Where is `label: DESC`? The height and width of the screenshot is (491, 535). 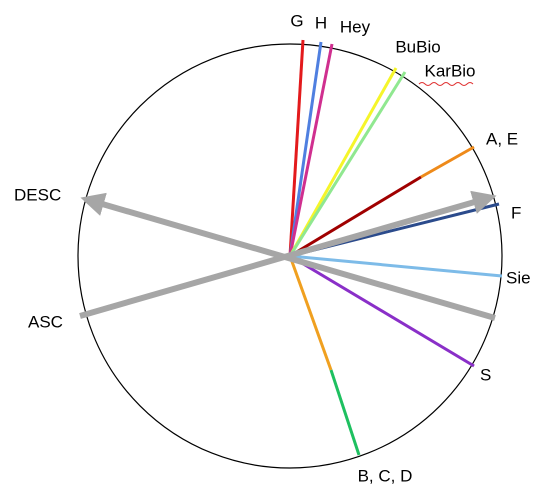 label: DESC is located at coordinates (37, 194).